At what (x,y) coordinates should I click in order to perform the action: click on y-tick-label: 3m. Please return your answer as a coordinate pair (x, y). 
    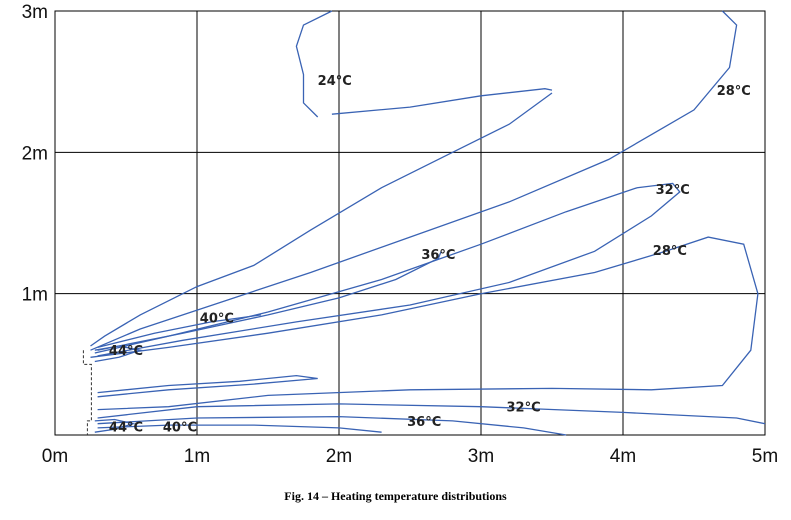
    Looking at the image, I should click on (35, 12).